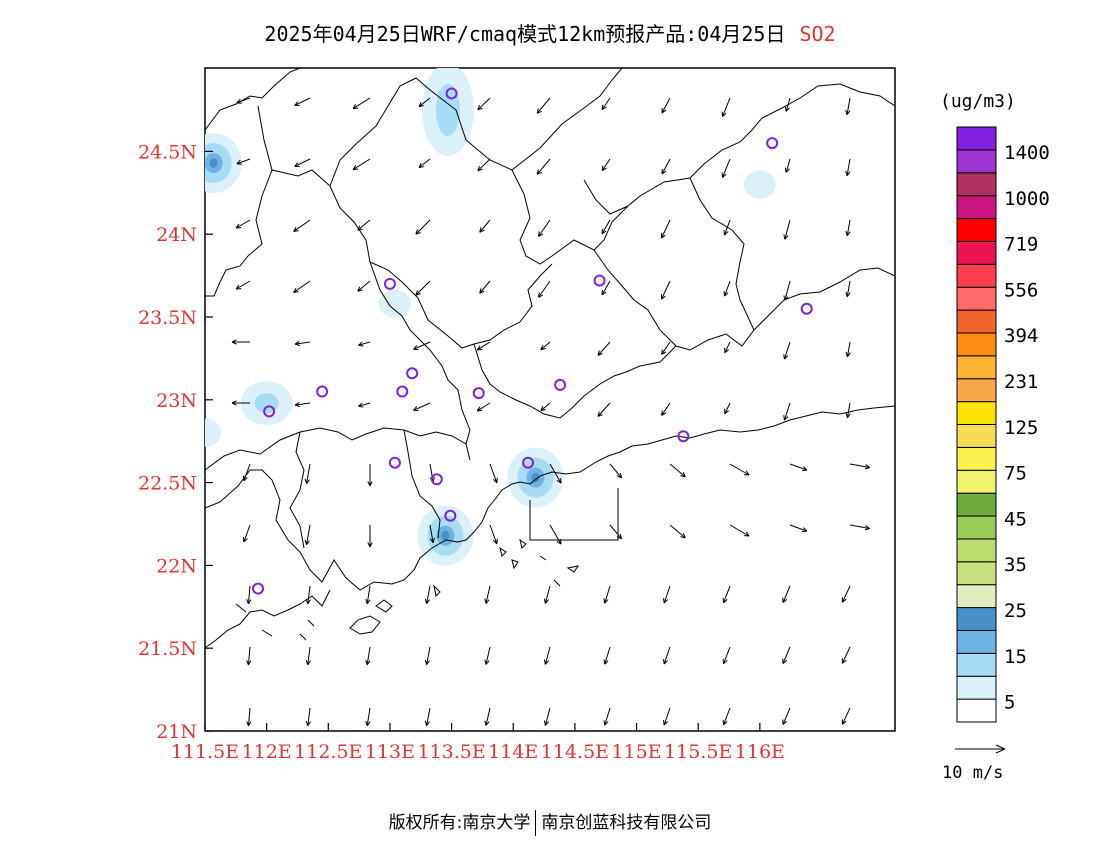 This screenshot has height=850, width=1100. I want to click on legend-labels: 1400 1000 719 556 394 231 125 75 45 35 25 15 5, so click(1027, 428).